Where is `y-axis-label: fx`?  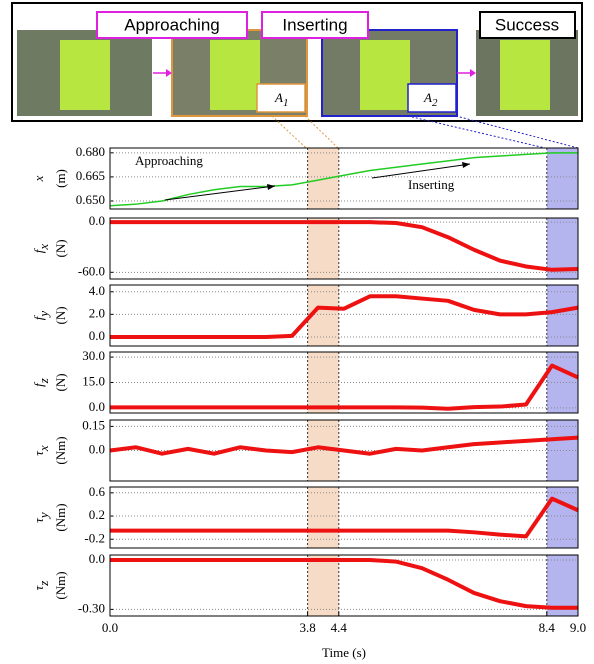 y-axis-label: fx is located at coordinates (41, 249).